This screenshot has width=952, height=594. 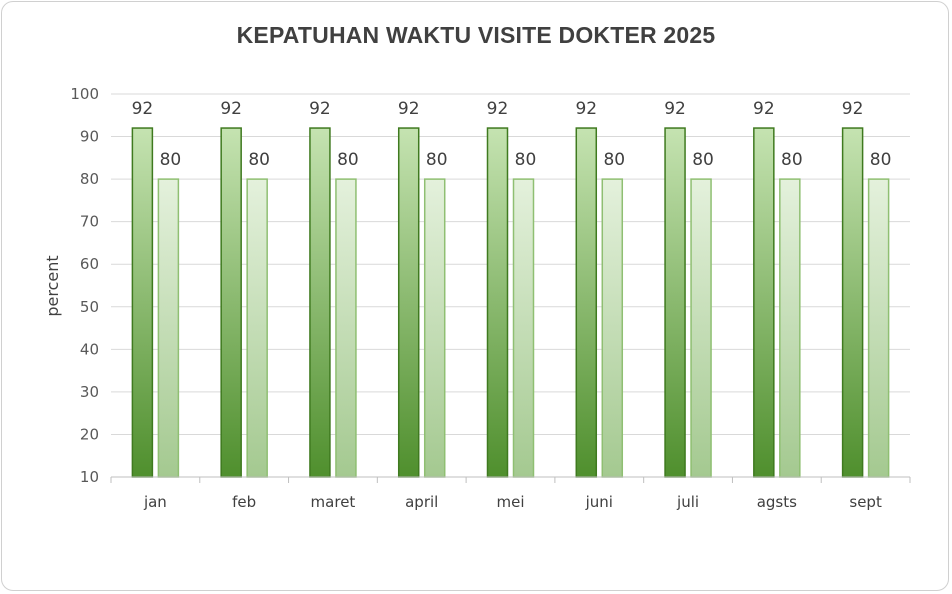 What do you see at coordinates (333, 502) in the screenshot?
I see `x-tick-label: maret` at bounding box center [333, 502].